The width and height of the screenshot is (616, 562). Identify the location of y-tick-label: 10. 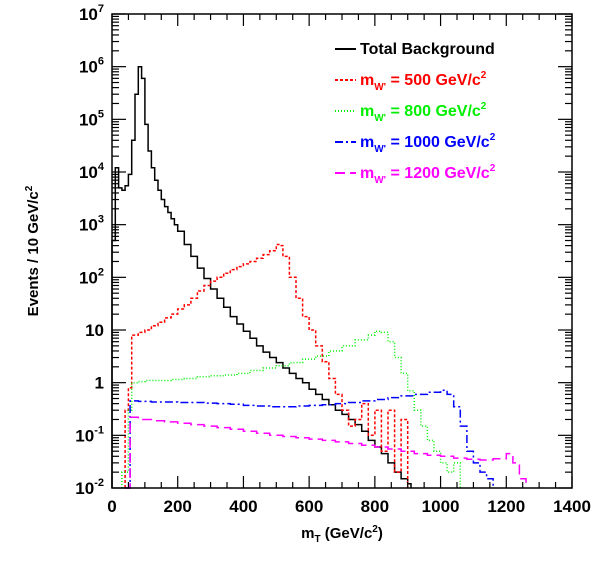
(94, 330).